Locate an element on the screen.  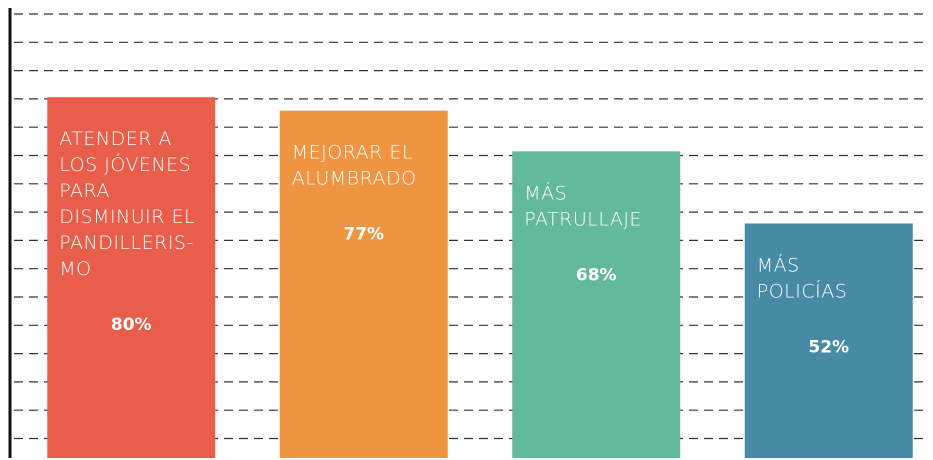
value-label: 52% is located at coordinates (828, 347).